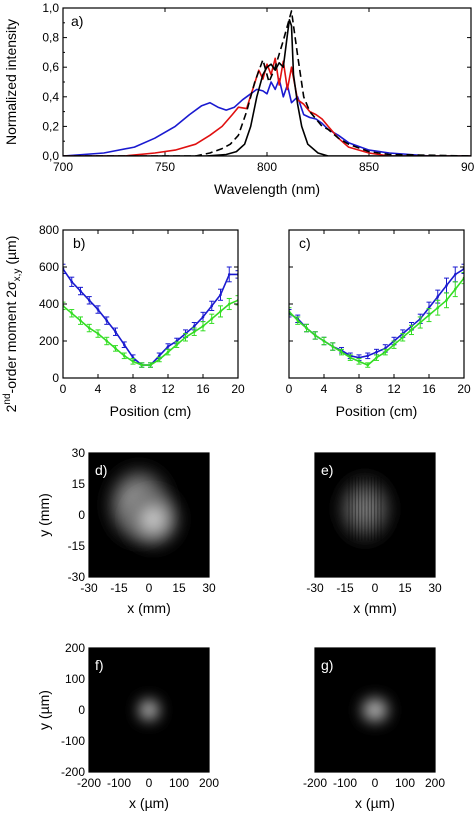 This screenshot has height=823, width=474. Describe the element at coordinates (49, 267) in the screenshot. I see `y-tick-label: 600` at that location.